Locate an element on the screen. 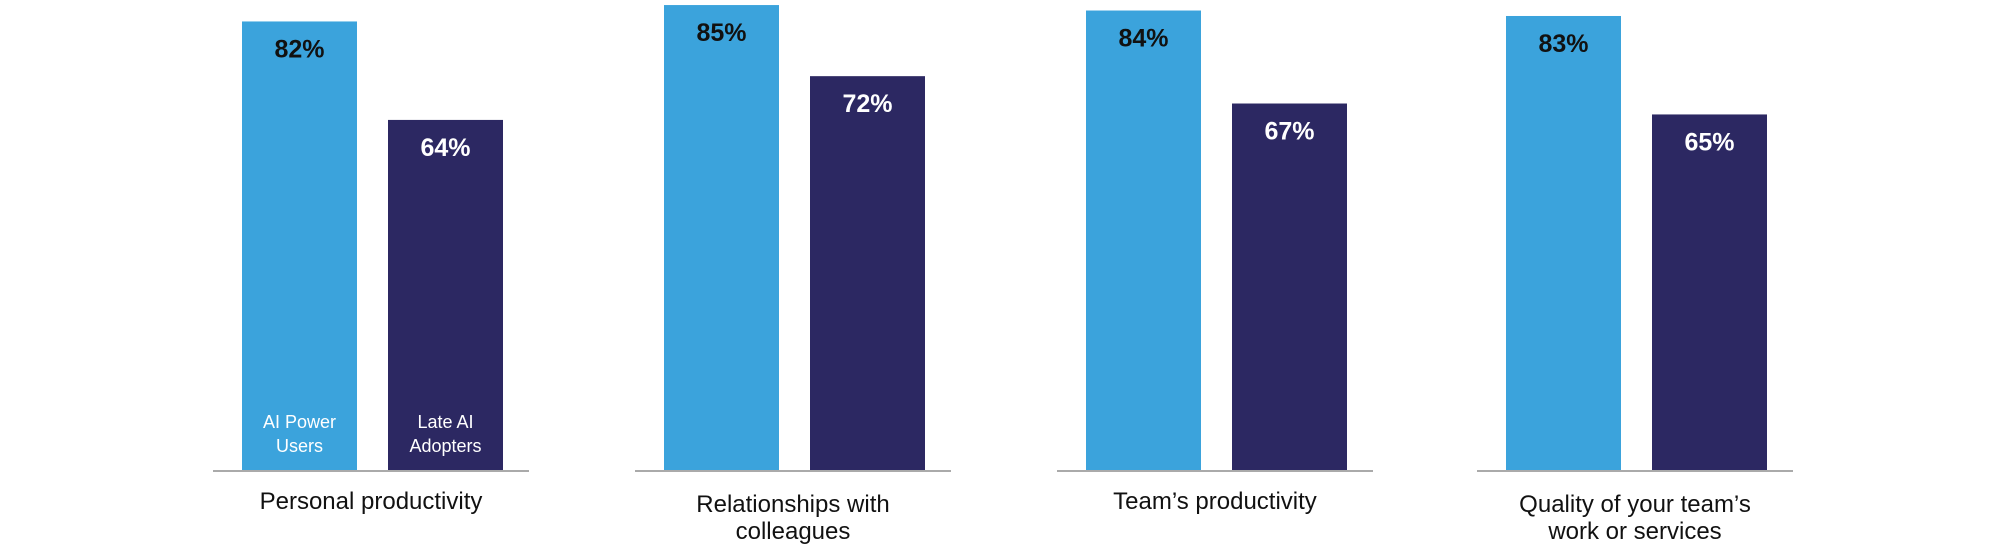  category-label: work or services is located at coordinates (1634, 531).